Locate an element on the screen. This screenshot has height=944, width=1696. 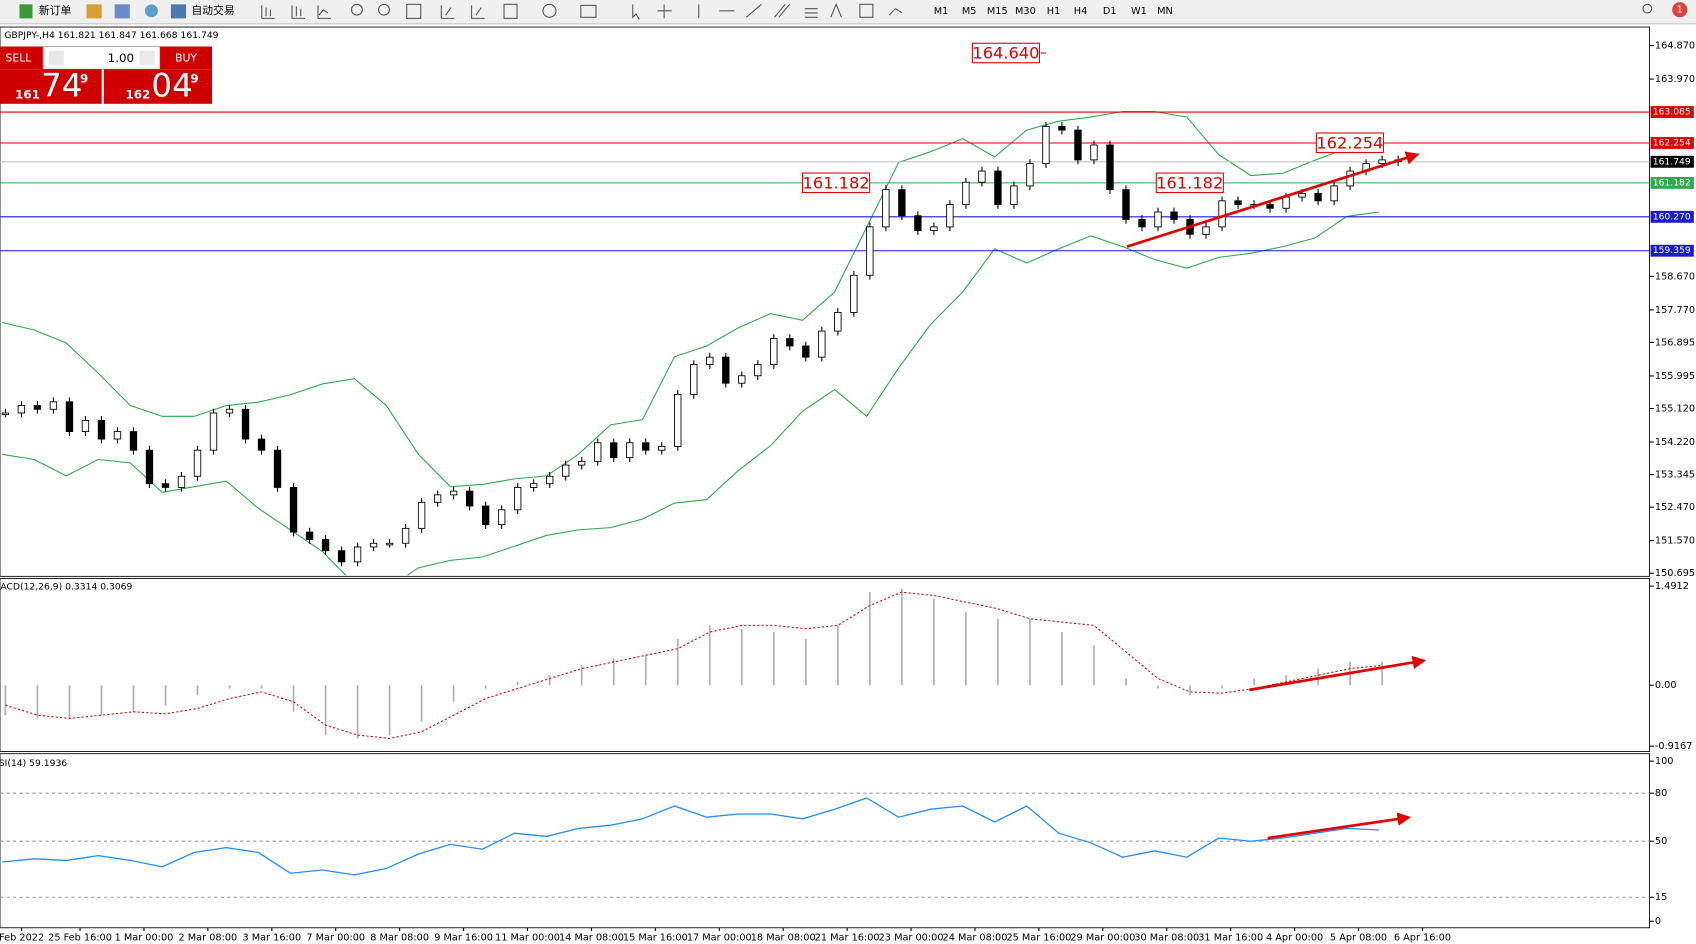
x-tick-label: 7 Mar 00:00 is located at coordinates (335, 938).